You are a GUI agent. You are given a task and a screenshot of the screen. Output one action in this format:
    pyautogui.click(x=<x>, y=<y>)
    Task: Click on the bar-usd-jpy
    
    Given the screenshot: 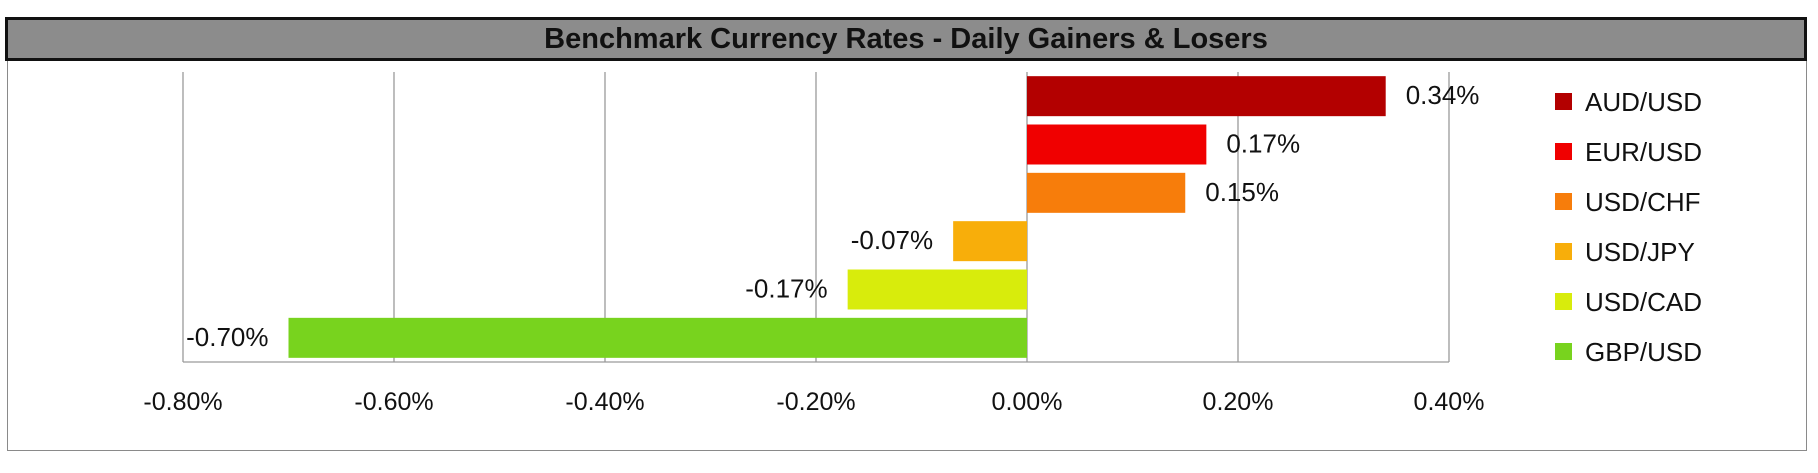 What is the action you would take?
    pyautogui.click(x=990, y=241)
    